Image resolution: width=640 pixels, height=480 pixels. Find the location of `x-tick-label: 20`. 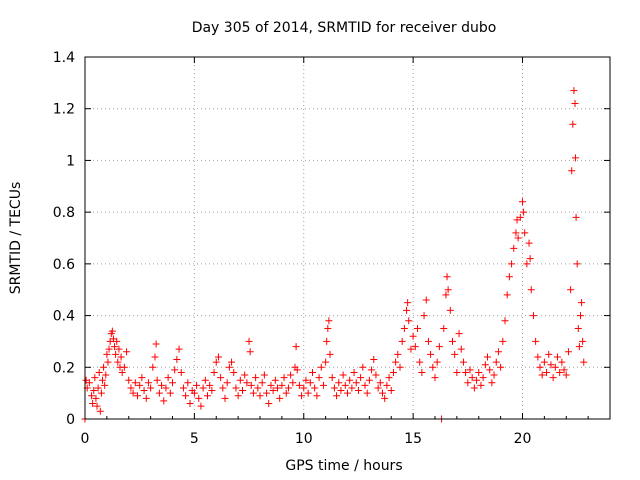

x-tick-label: 20 is located at coordinates (523, 439).